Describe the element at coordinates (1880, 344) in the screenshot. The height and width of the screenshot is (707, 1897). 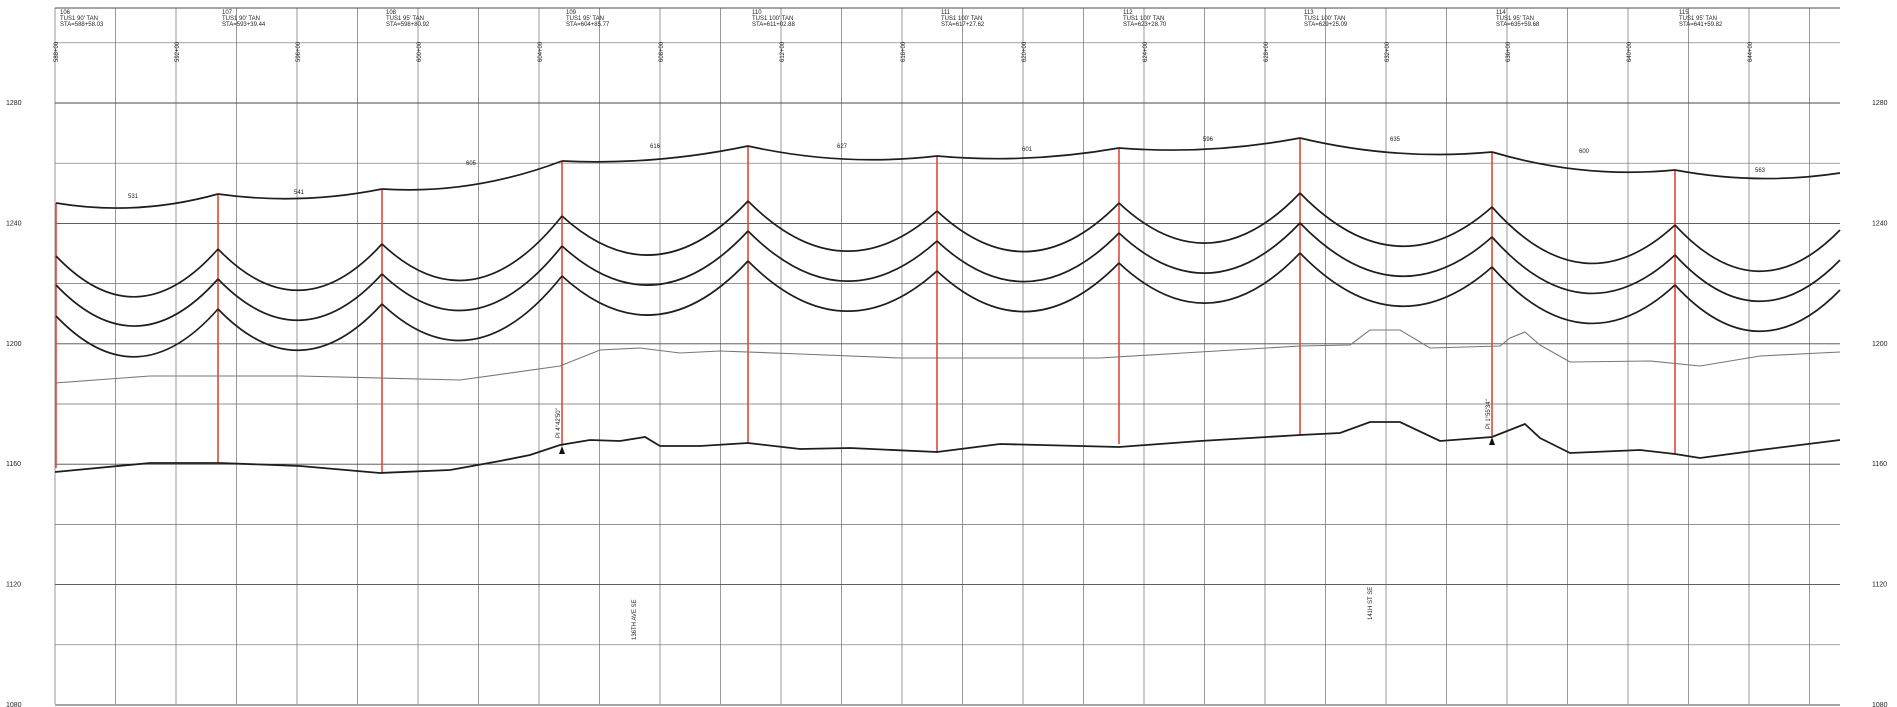
I see `elevation-label-right: 1200` at that location.